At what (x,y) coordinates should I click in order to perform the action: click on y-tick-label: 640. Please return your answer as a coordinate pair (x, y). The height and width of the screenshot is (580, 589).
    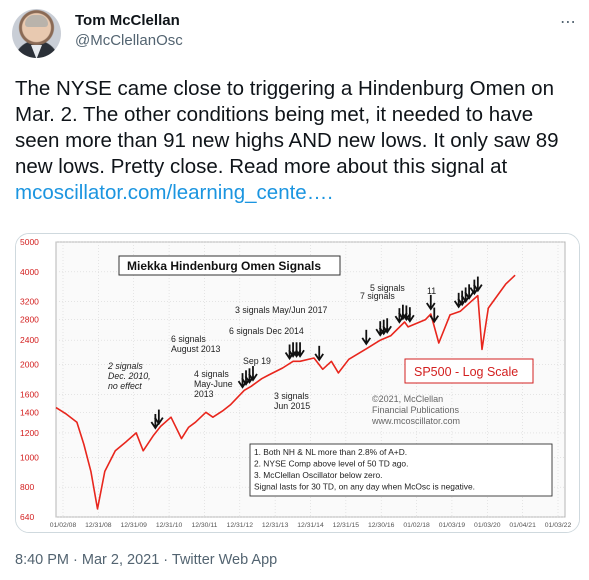
    Looking at the image, I should click on (27, 517).